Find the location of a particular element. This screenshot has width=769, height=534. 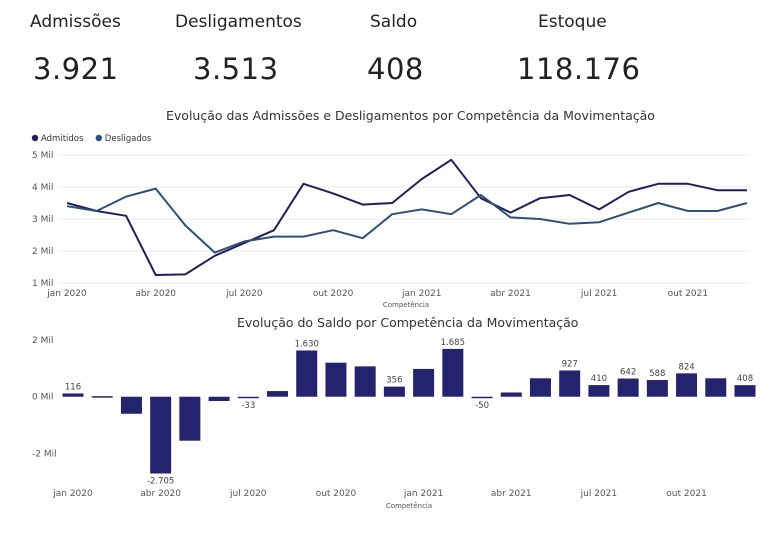

legend-marker-desligados is located at coordinates (99, 138).